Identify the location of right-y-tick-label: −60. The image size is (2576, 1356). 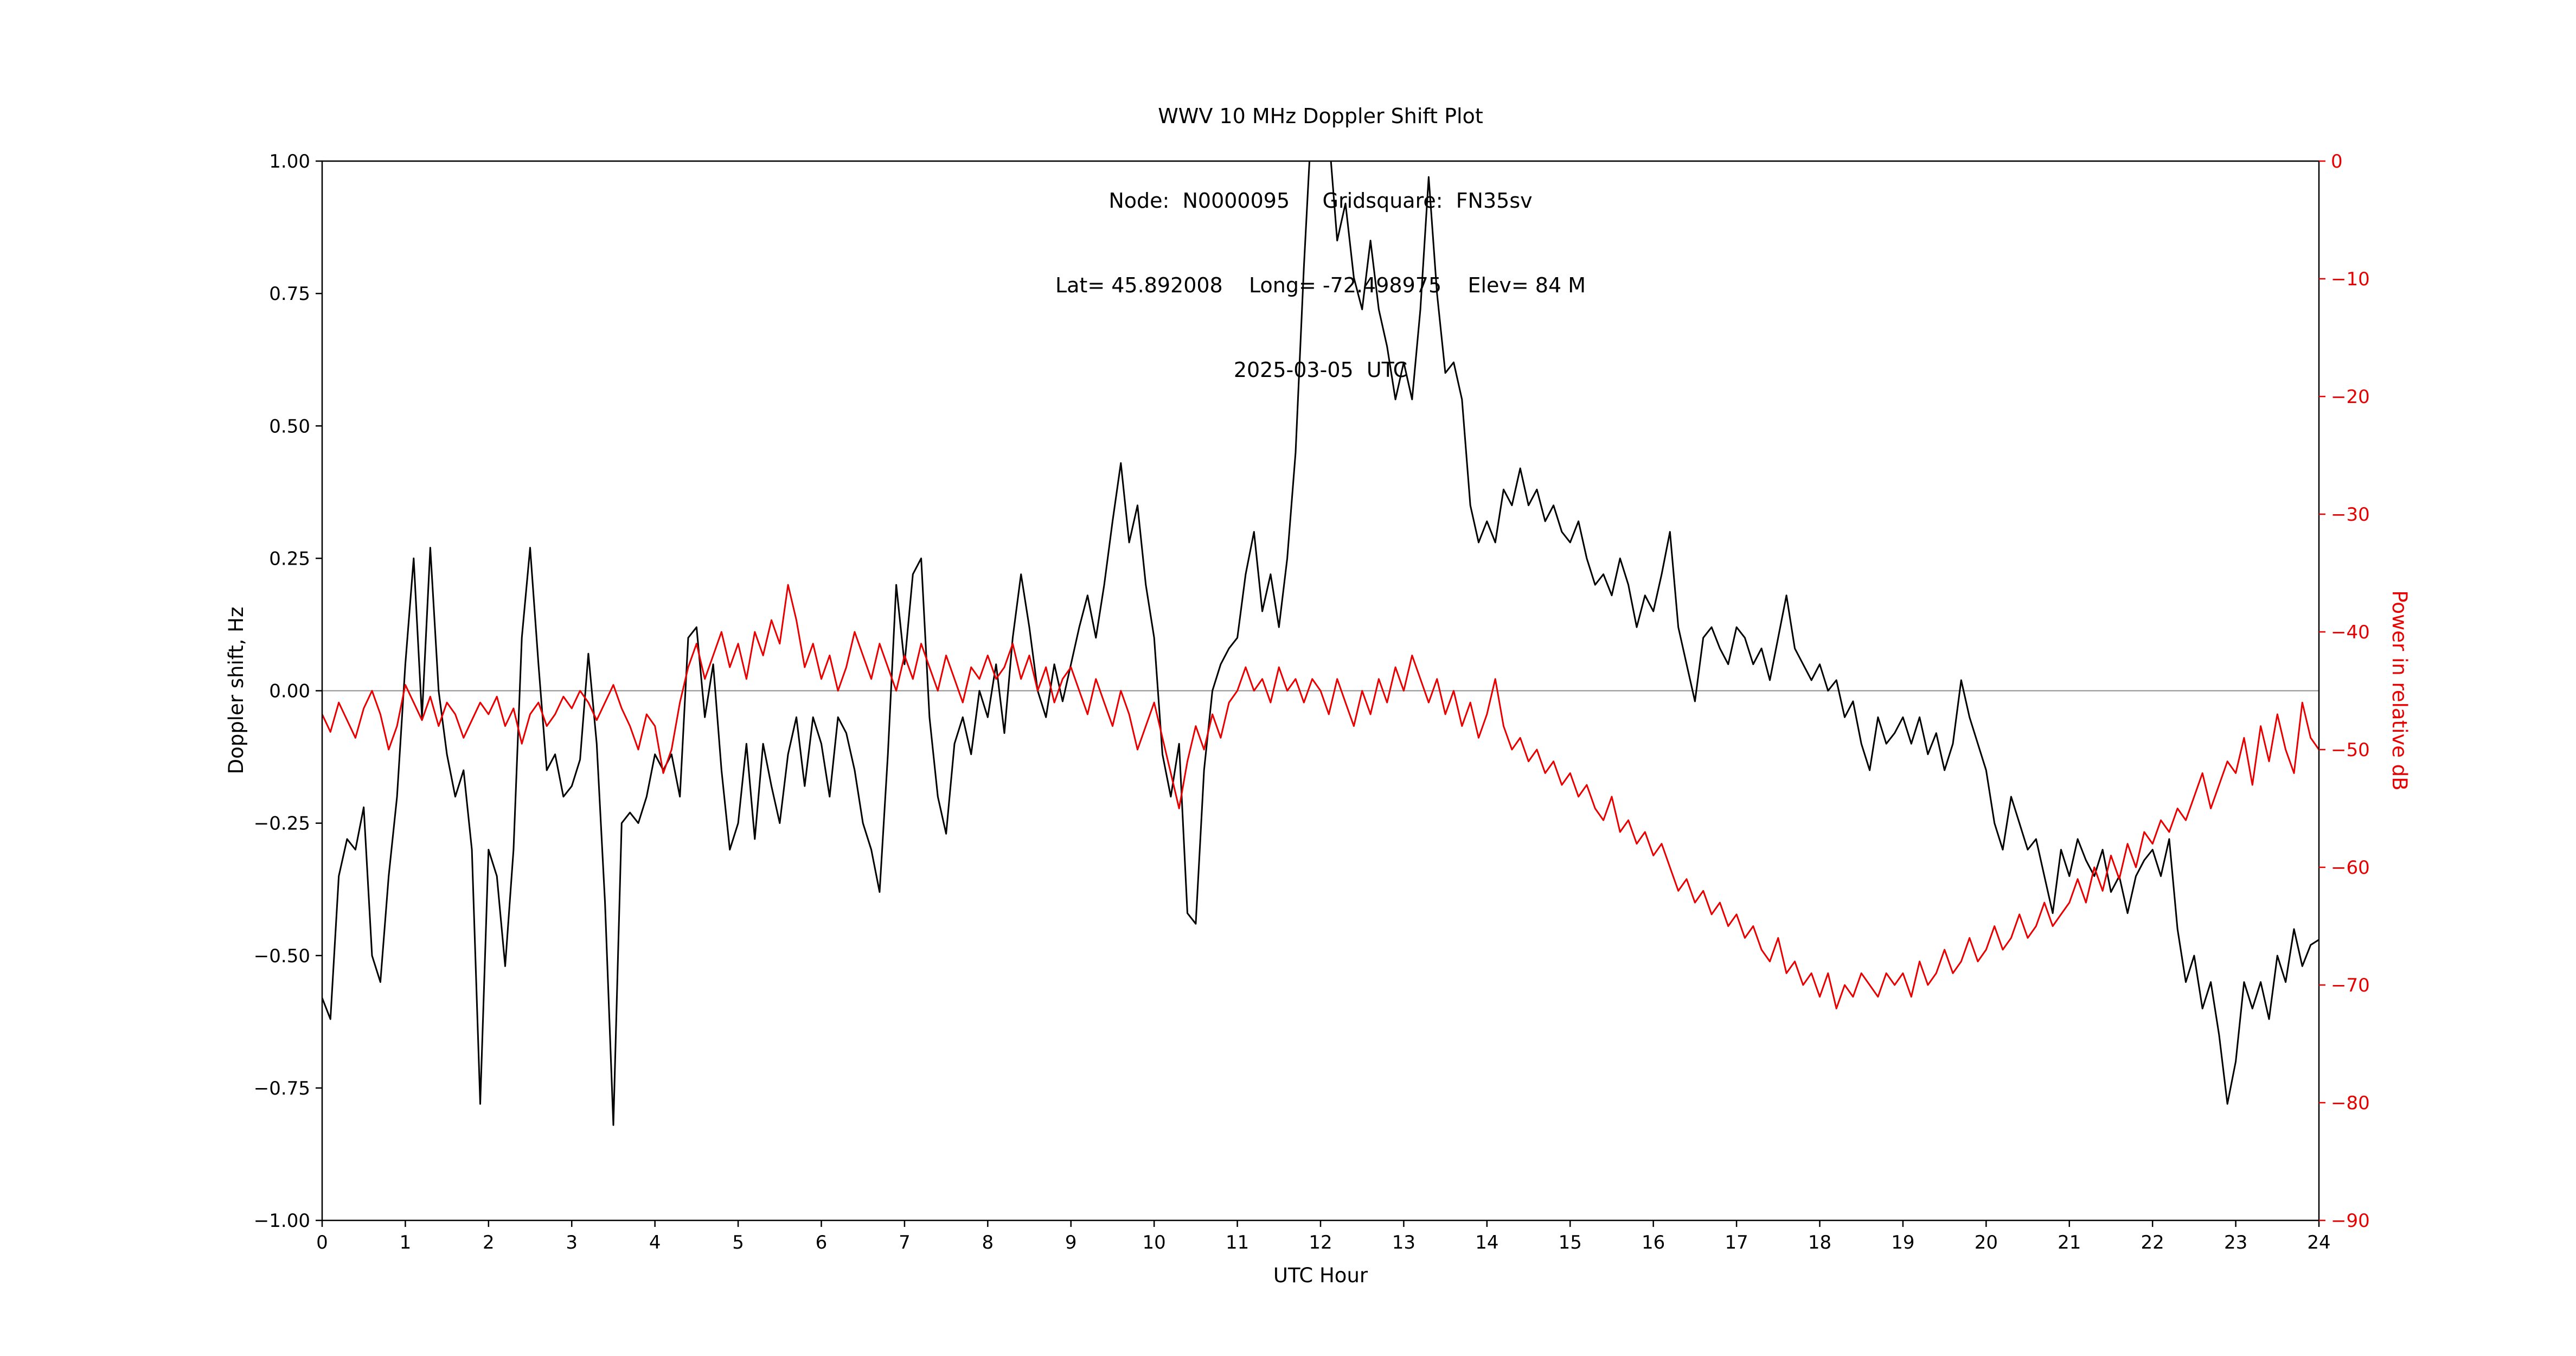
(2351, 868).